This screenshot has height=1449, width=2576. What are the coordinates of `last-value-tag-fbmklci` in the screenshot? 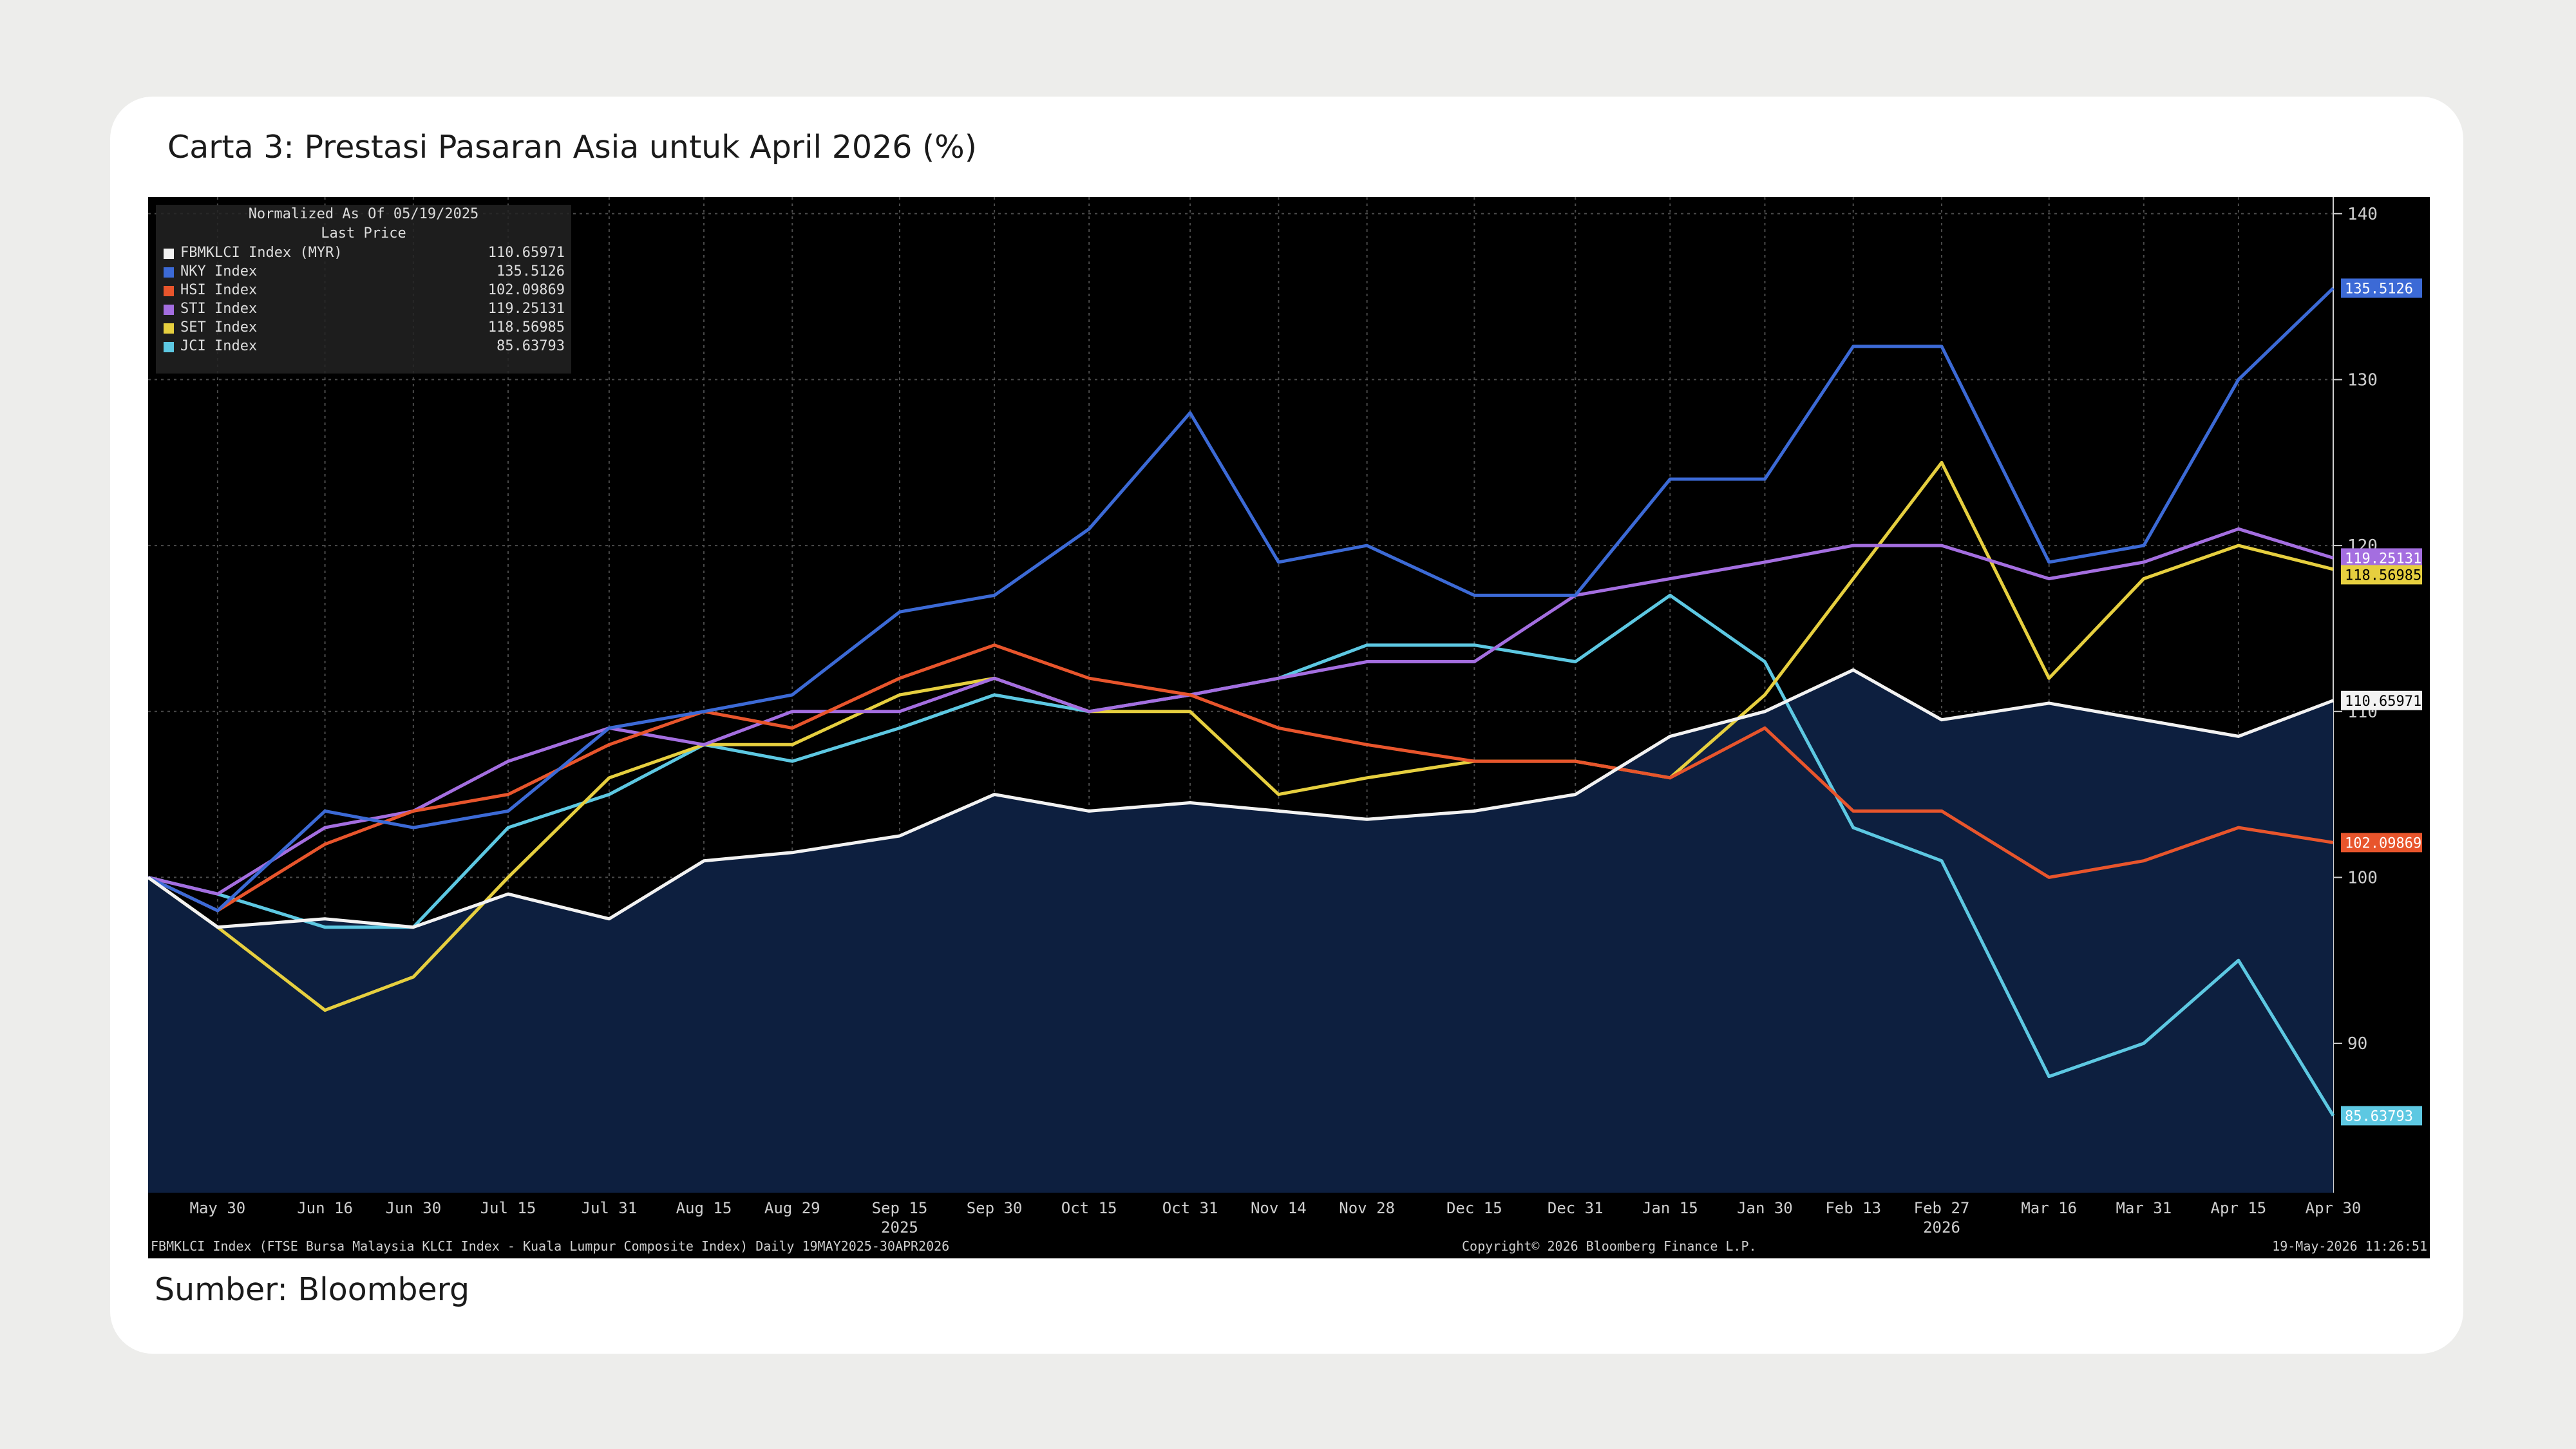 It's located at (2381, 700).